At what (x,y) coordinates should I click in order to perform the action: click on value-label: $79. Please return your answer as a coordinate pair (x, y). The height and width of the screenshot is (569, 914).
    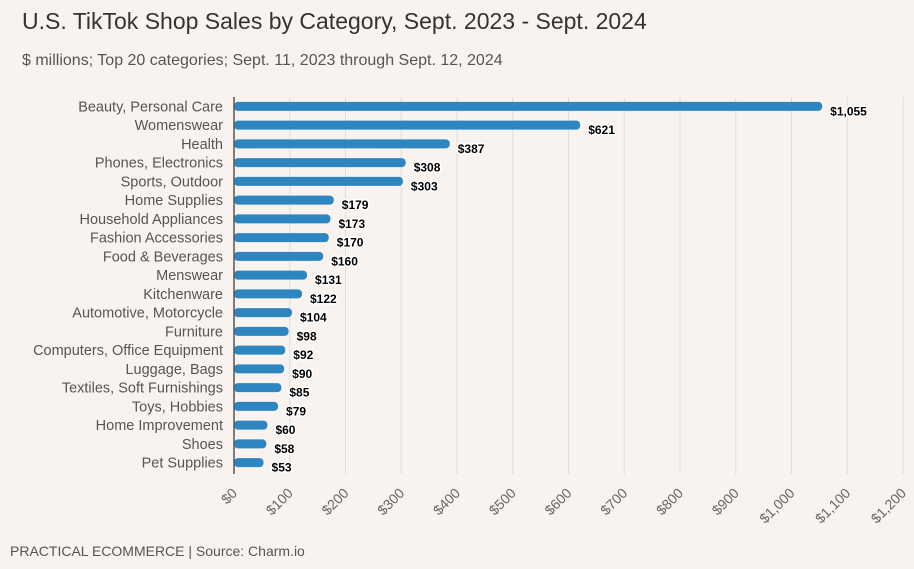
    Looking at the image, I should click on (296, 411).